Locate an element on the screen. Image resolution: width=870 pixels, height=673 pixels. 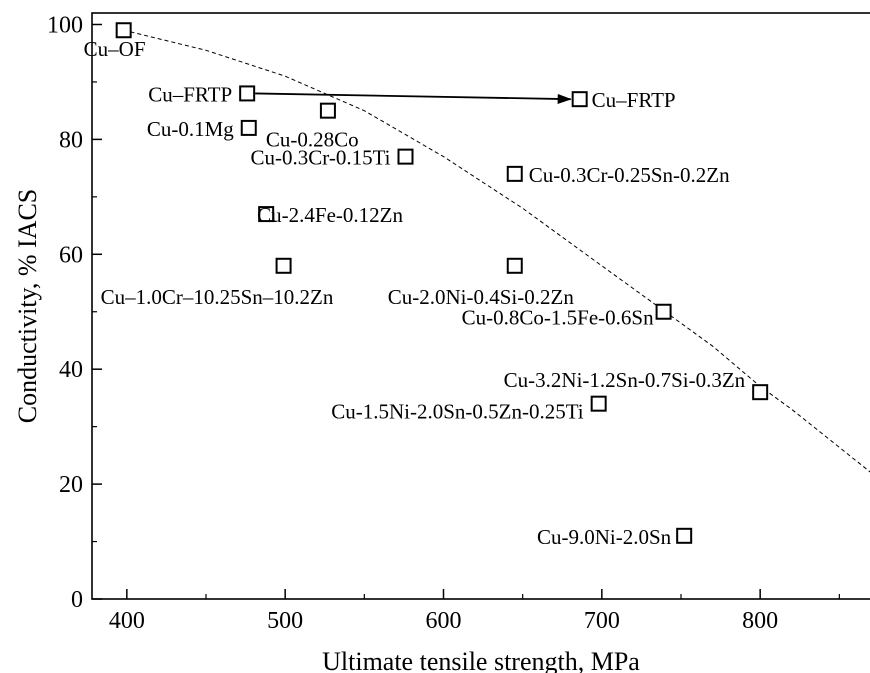
y-axis-title: Conductivity, % IACS is located at coordinates (27, 306).